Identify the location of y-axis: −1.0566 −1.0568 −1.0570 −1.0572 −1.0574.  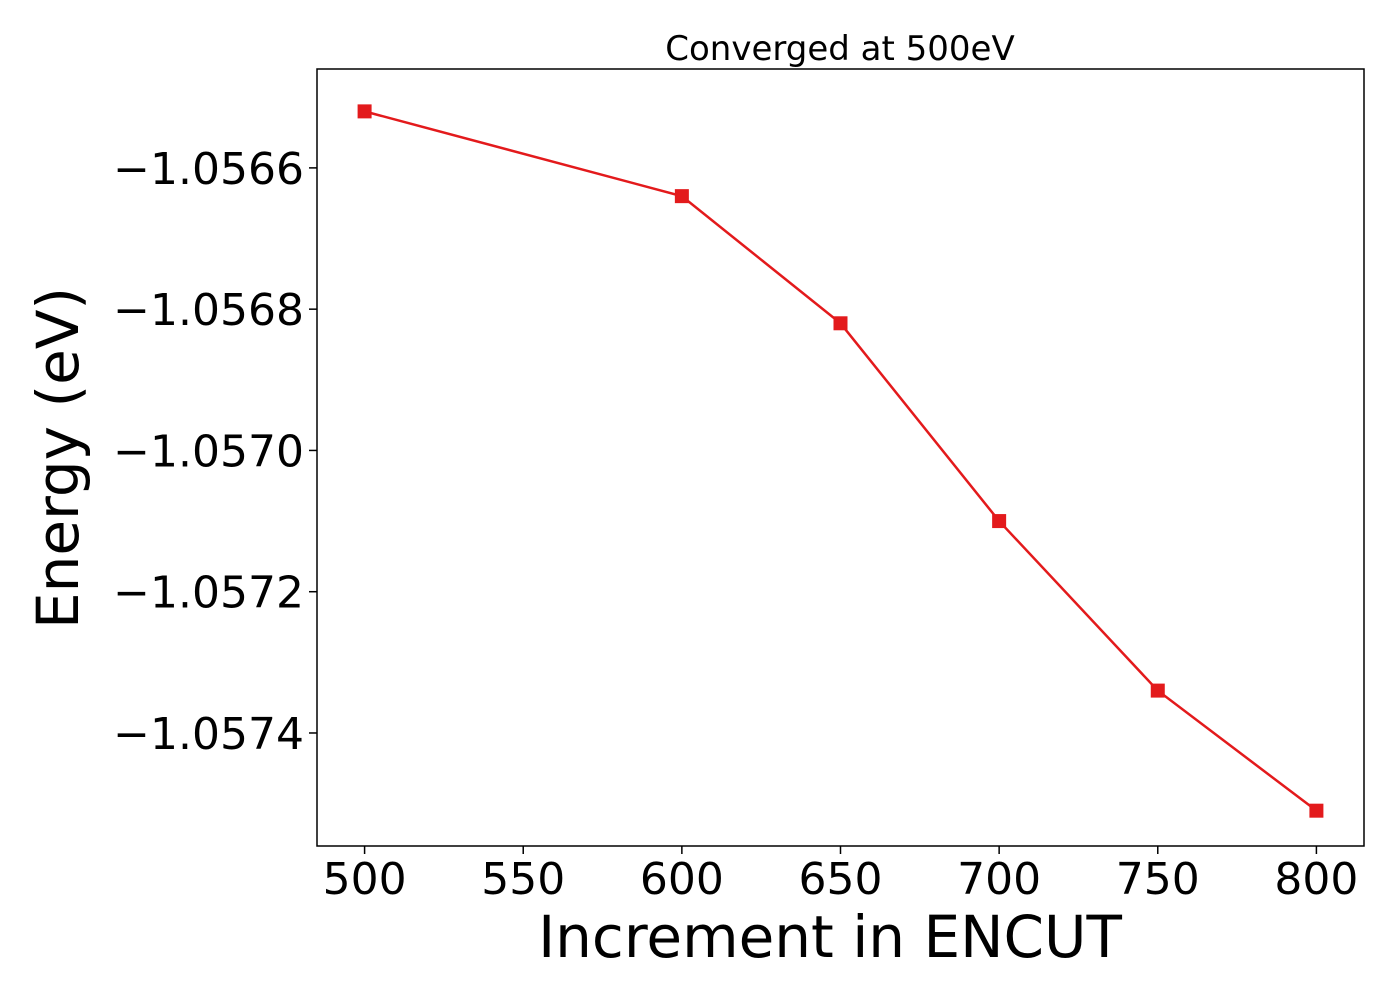
(215, 452).